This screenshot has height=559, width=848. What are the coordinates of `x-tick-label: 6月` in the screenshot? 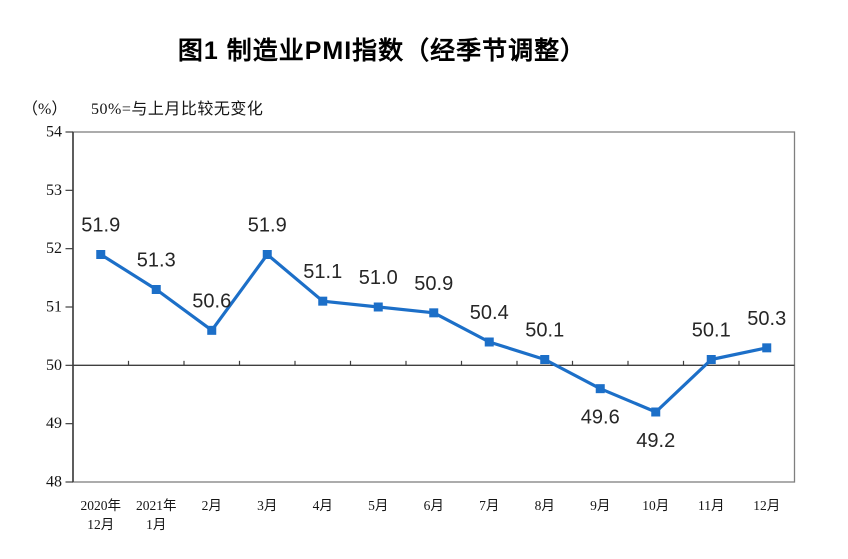 It's located at (434, 505).